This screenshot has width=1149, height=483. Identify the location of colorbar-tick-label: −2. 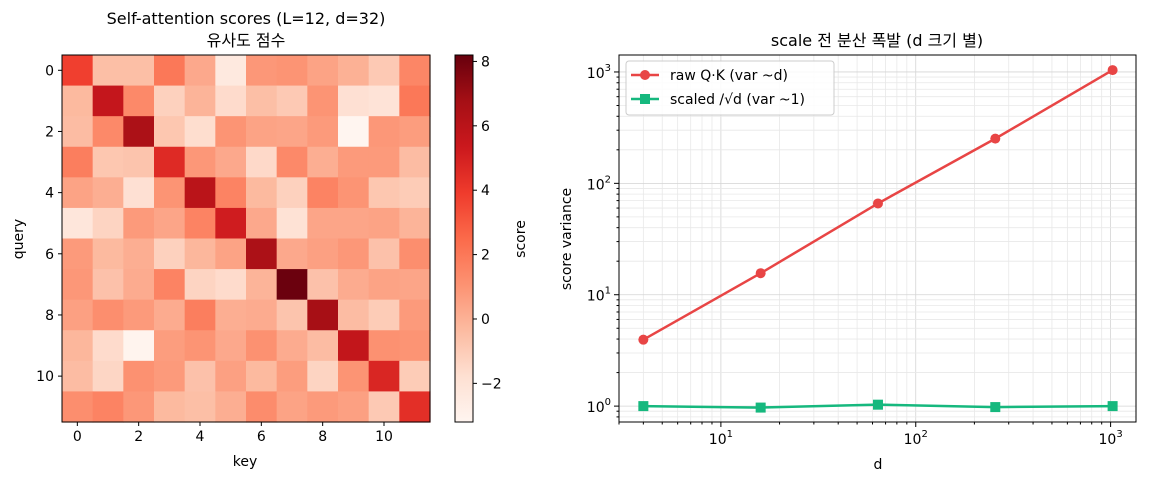
(491, 384).